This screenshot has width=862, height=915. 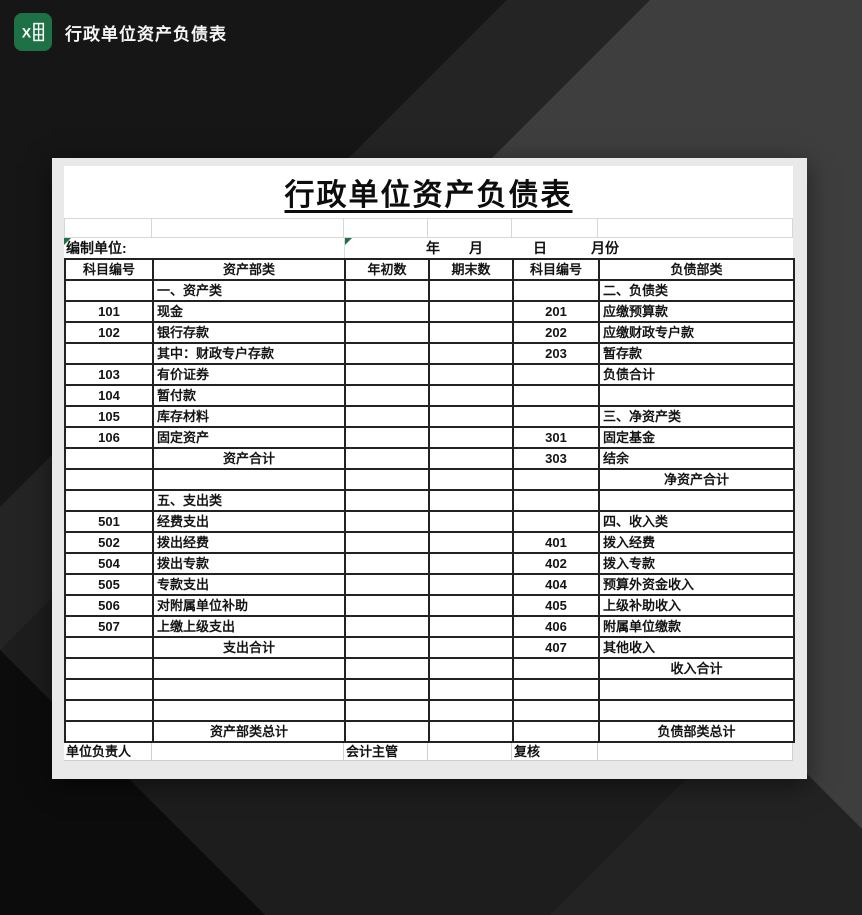 I want to click on date-cell: 年 月 日 月份, so click(x=568, y=248).